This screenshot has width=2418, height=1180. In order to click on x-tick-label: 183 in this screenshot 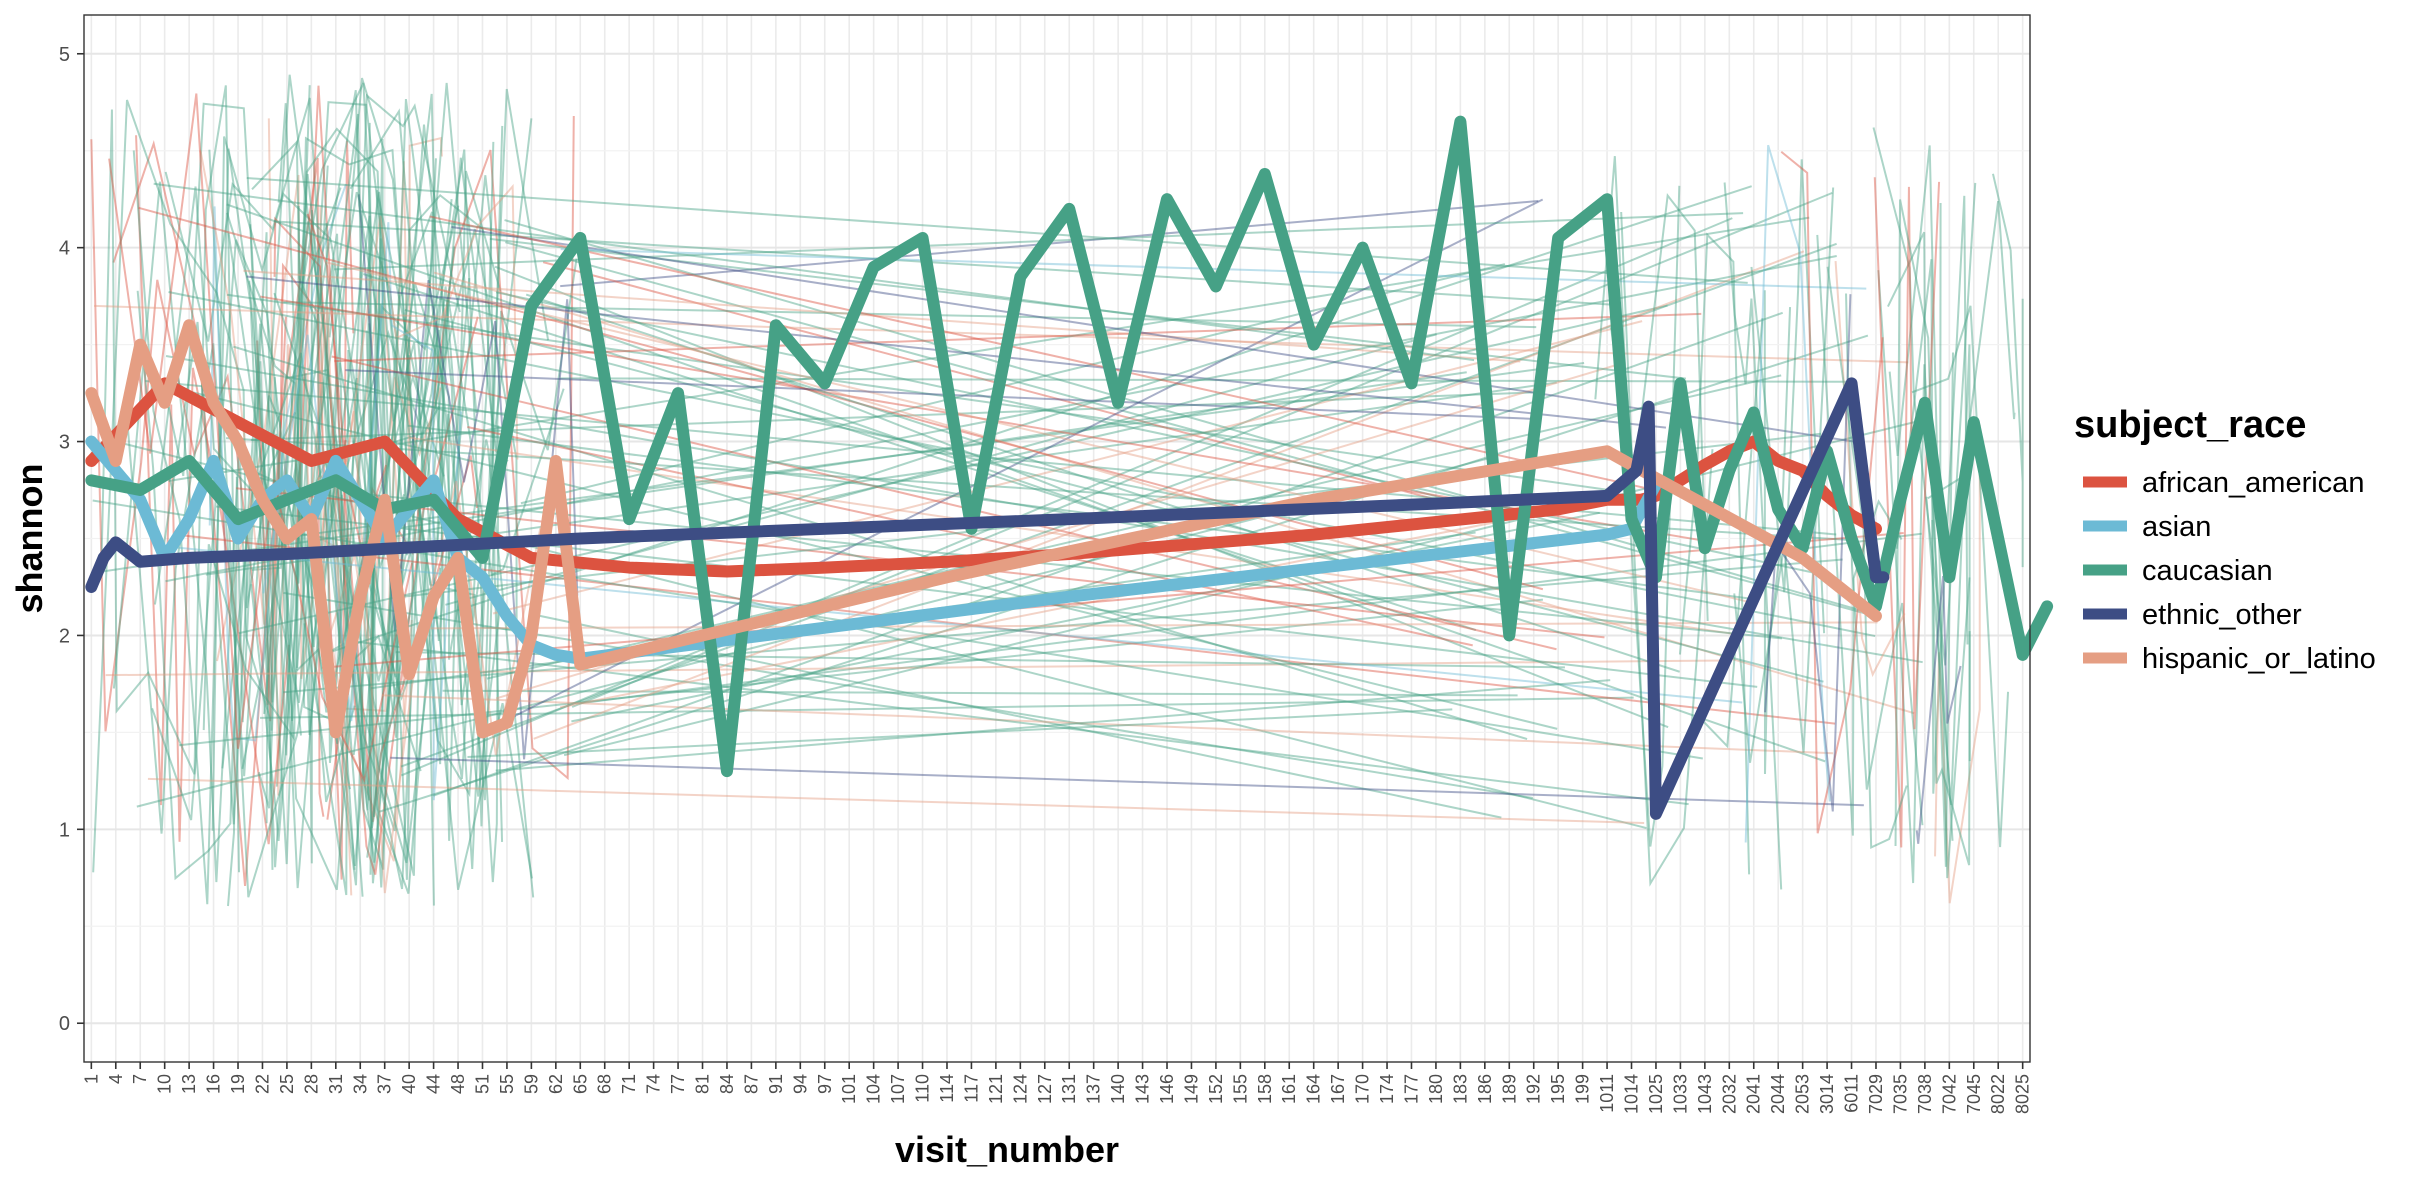, I will do `click(1460, 1089)`.